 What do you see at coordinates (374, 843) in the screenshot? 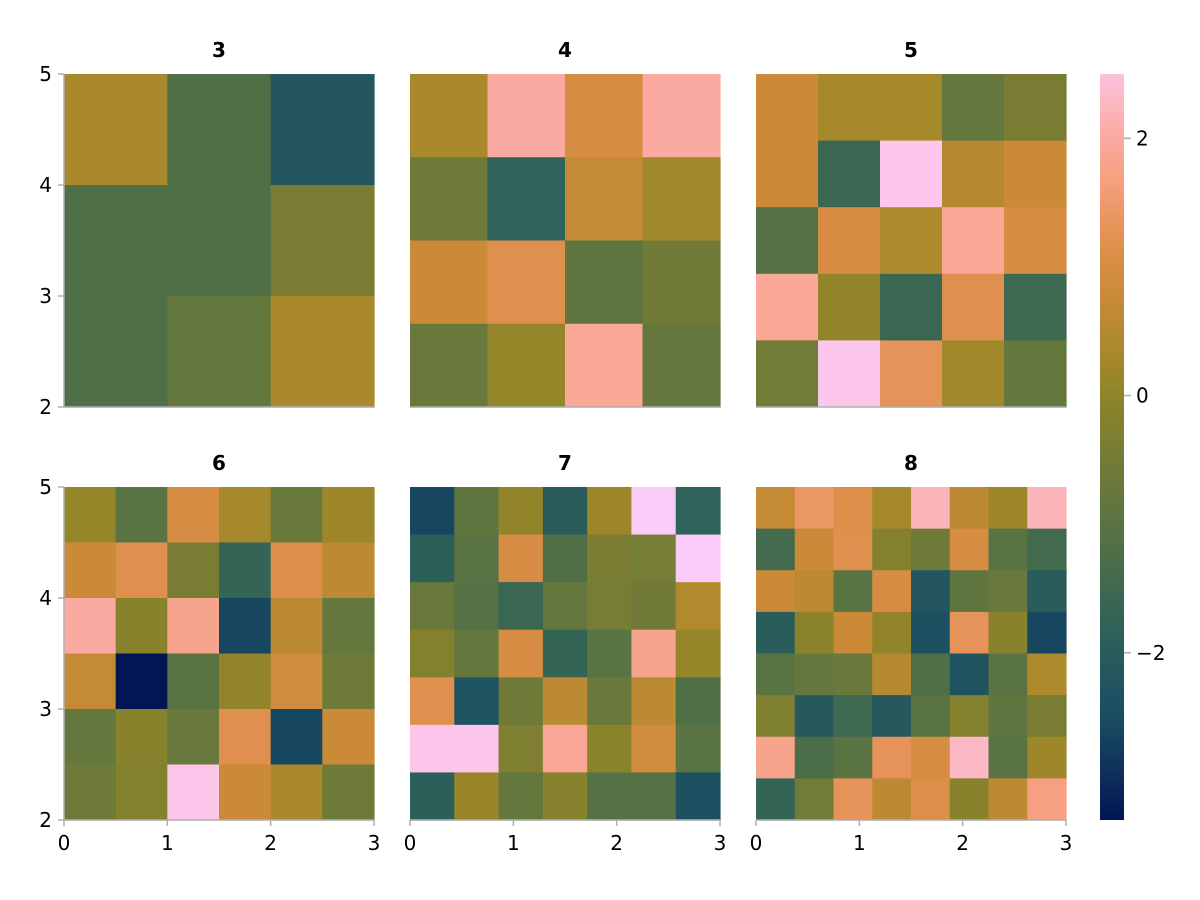
I see `x-tick-label: 3` at bounding box center [374, 843].